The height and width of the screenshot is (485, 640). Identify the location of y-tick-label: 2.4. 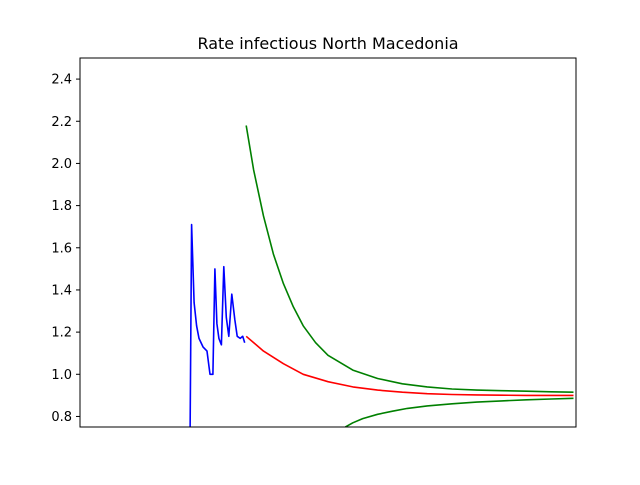
(61, 80).